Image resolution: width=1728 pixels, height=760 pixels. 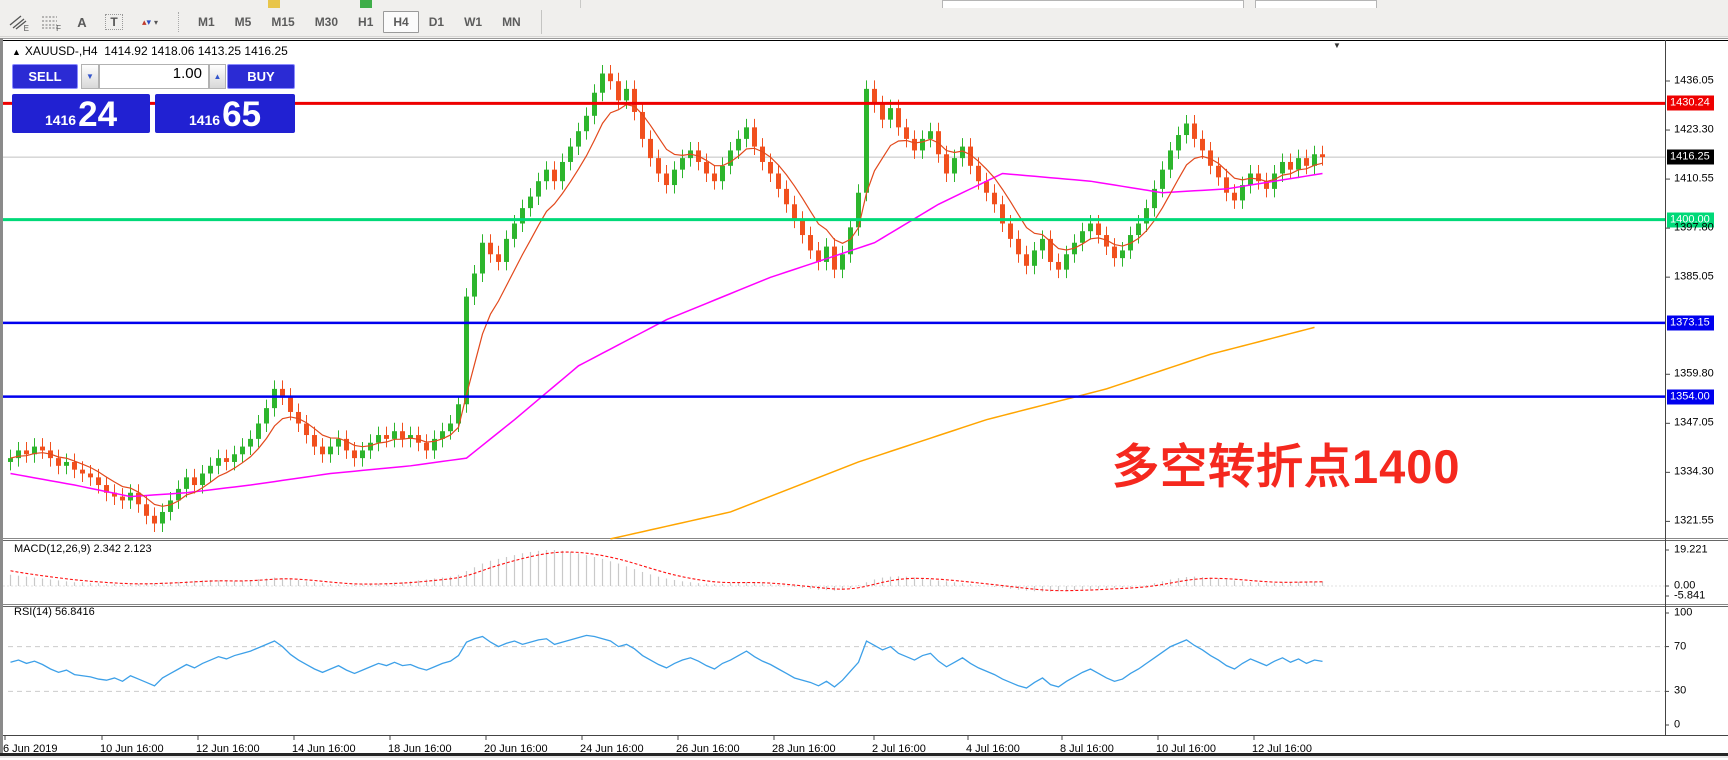 I want to click on chart-collapse-icon: ▲, so click(x=16, y=52).